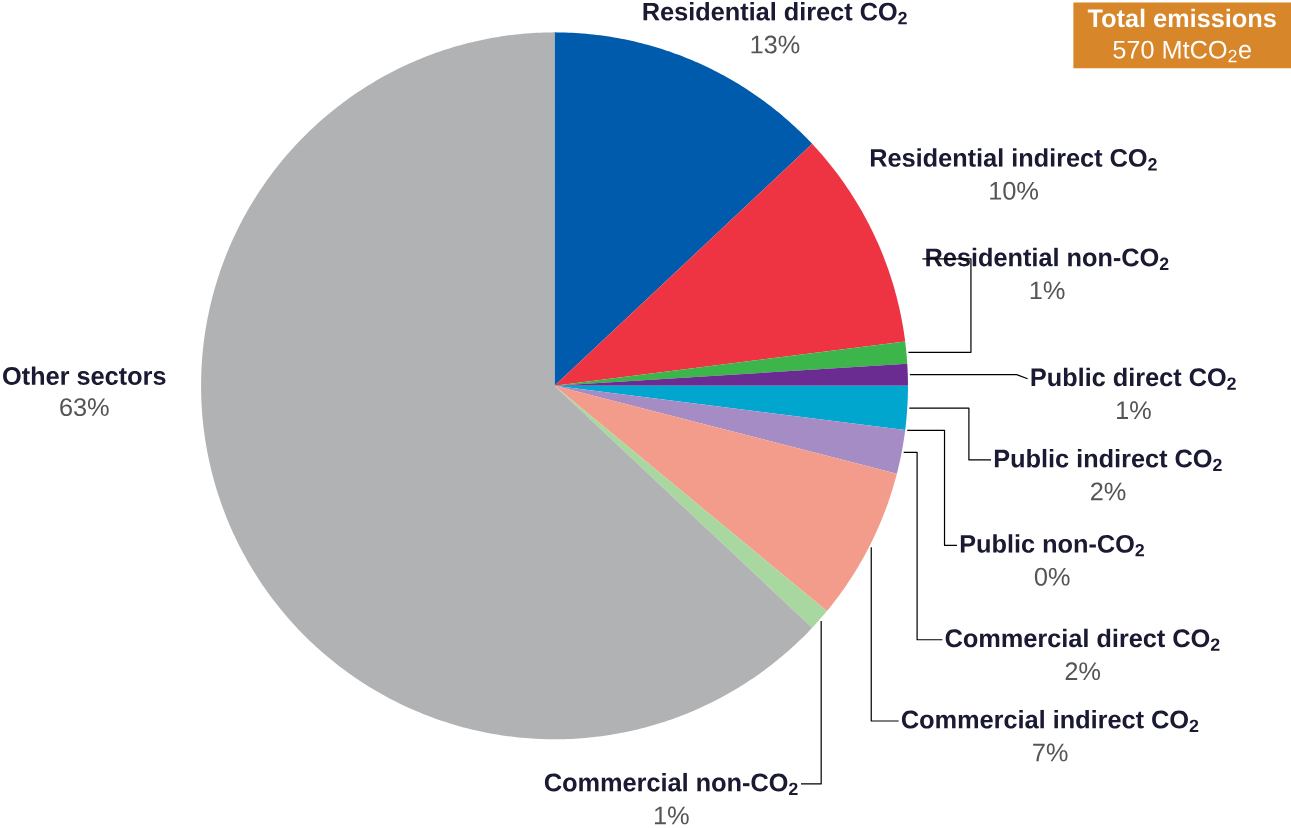  What do you see at coordinates (1050, 721) in the screenshot?
I see `slice-label: Commercial indirect CO$_{2}$` at bounding box center [1050, 721].